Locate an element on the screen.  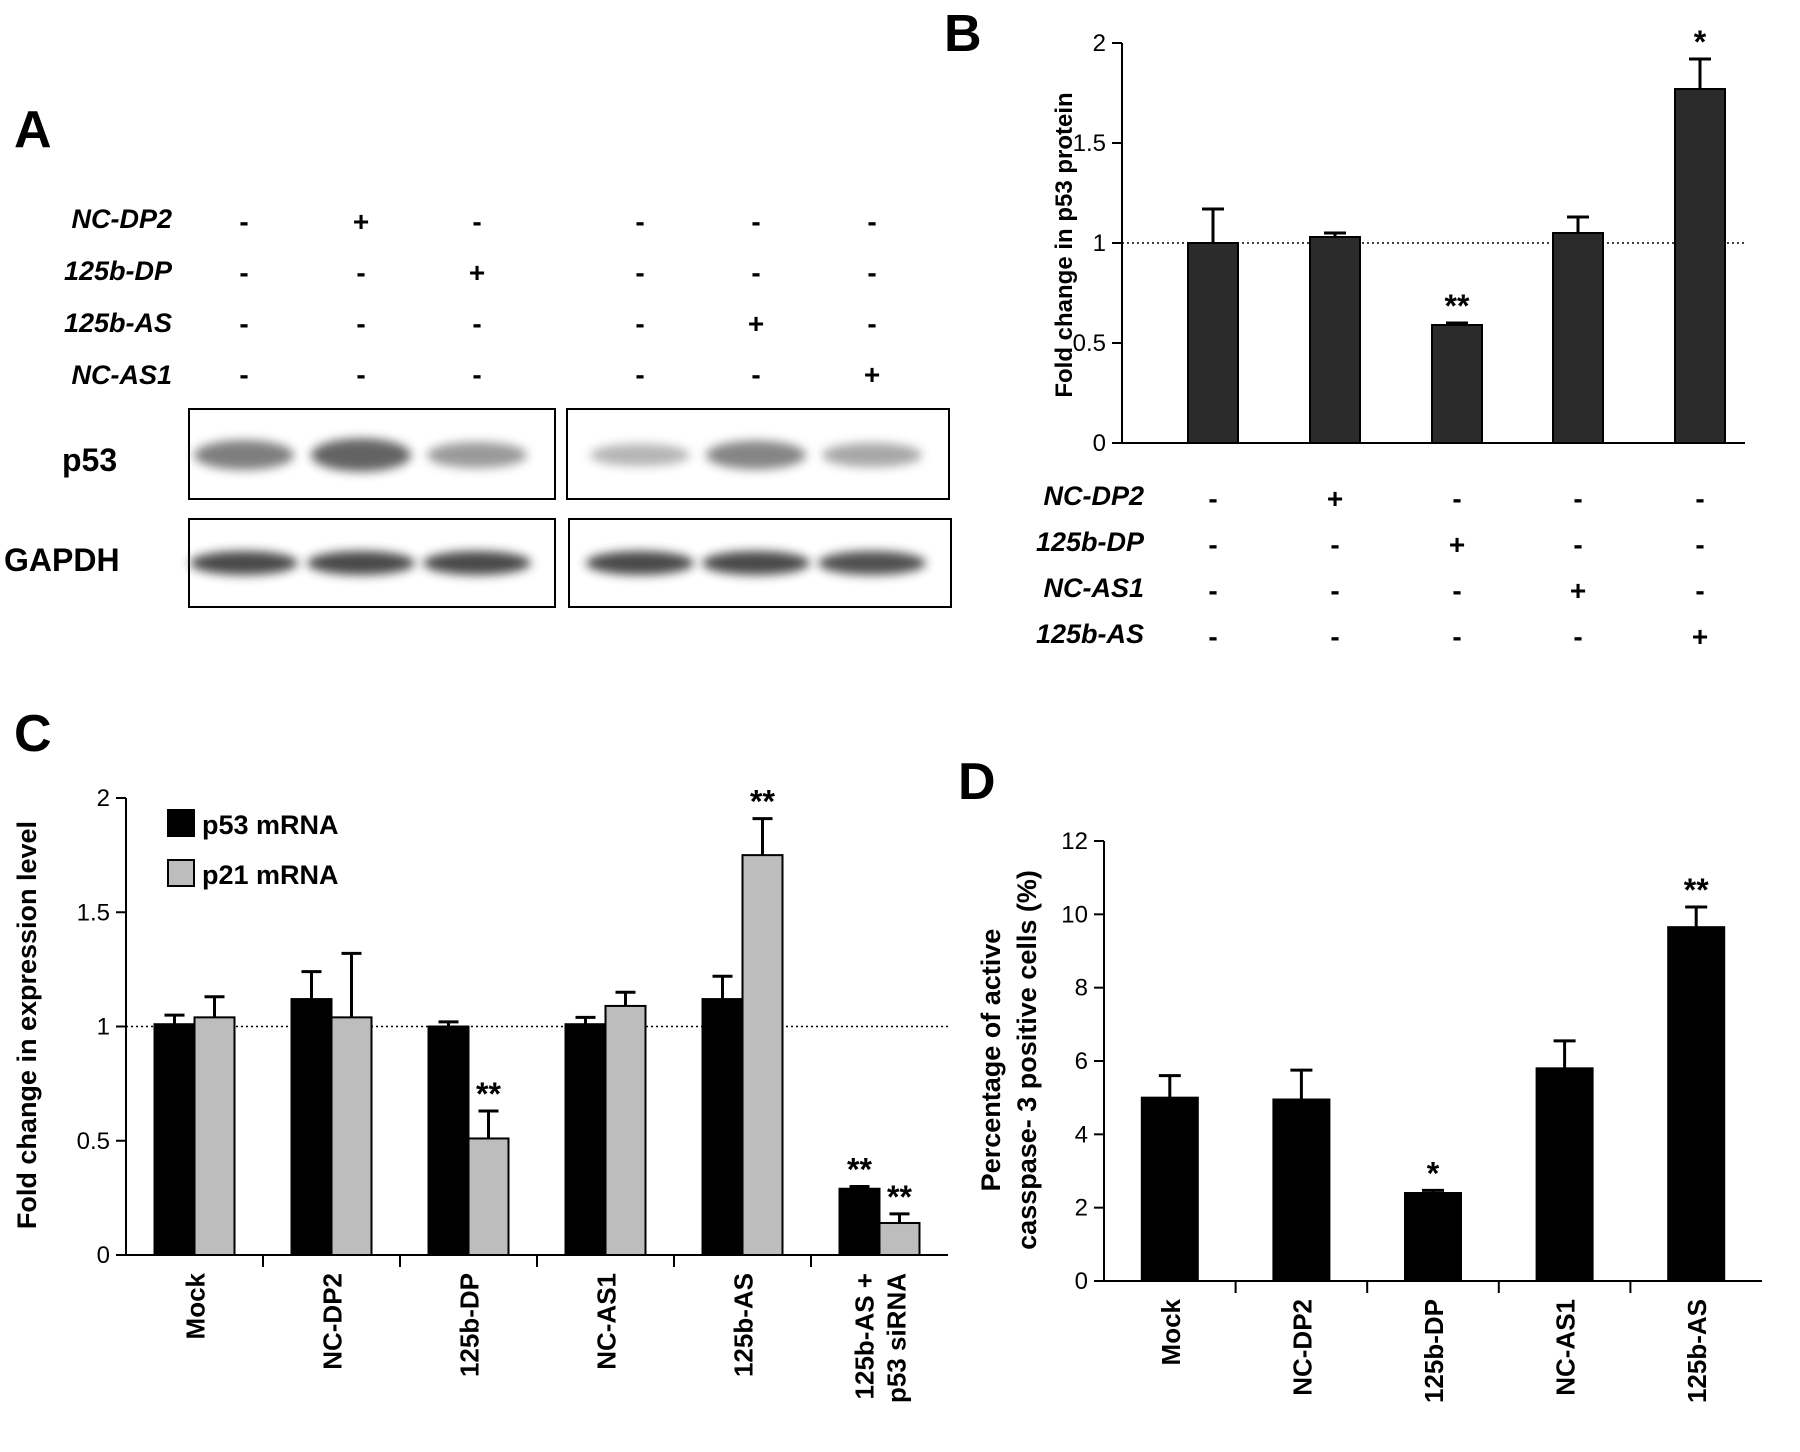
x-tick-label-line: NC-DP2 is located at coordinates (333, 1321).